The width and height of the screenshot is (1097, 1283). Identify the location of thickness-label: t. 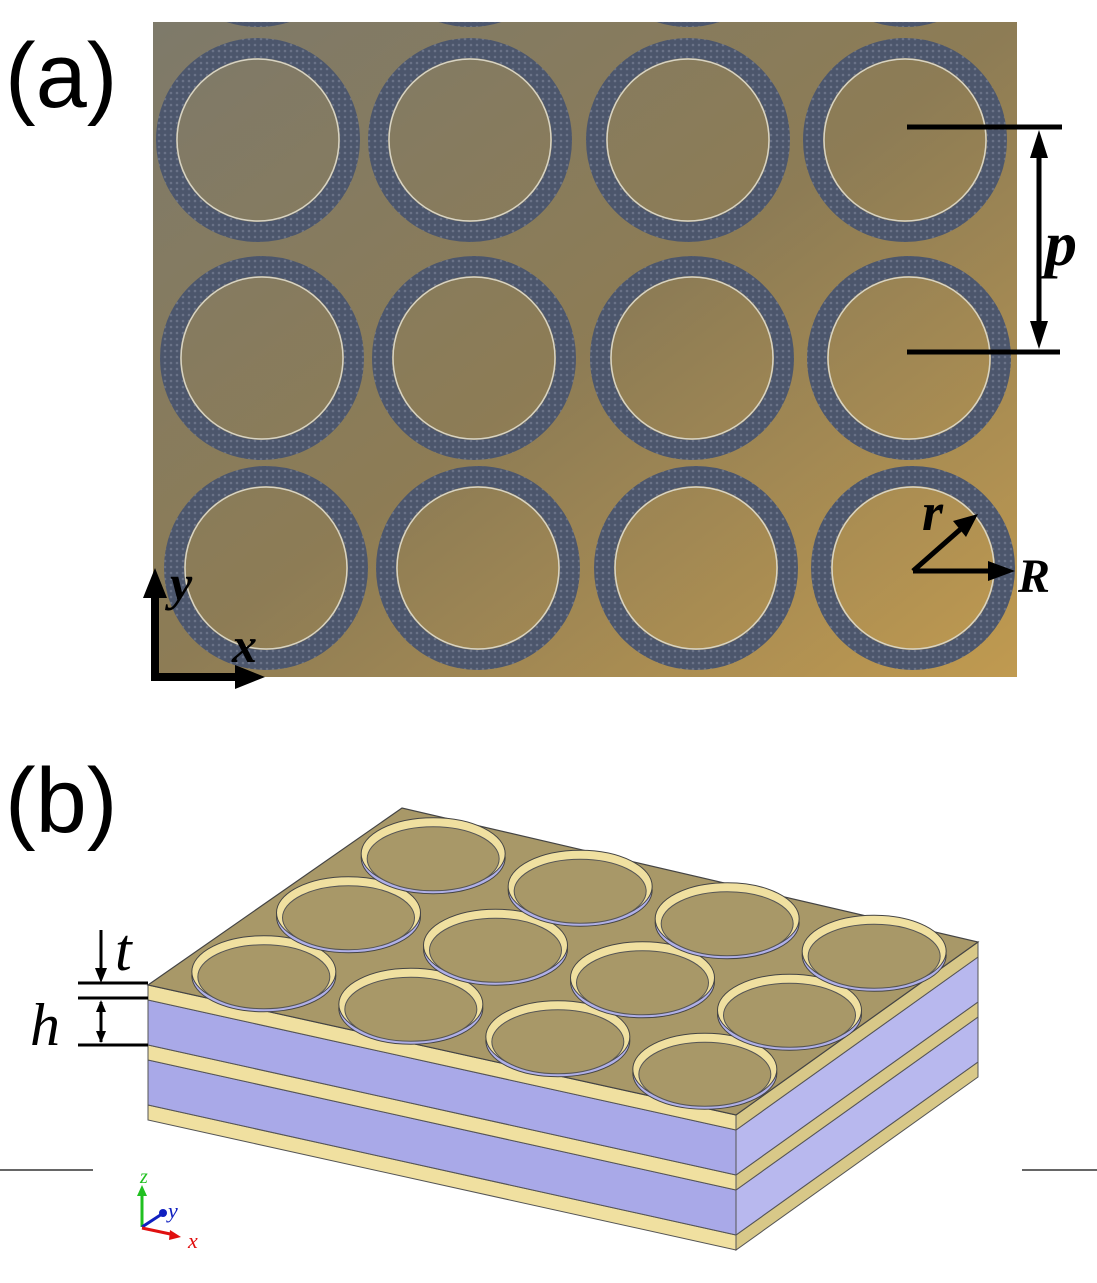
(124, 950).